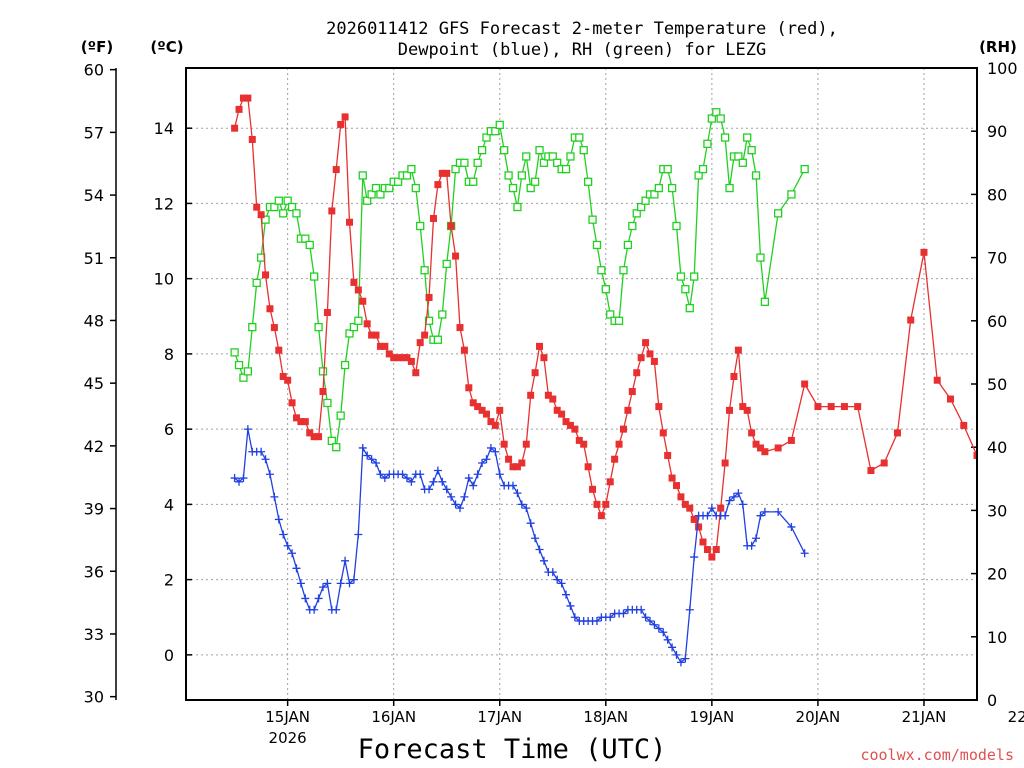  Describe the element at coordinates (997, 510) in the screenshot. I see `tick-label-rh-3: 30` at that location.